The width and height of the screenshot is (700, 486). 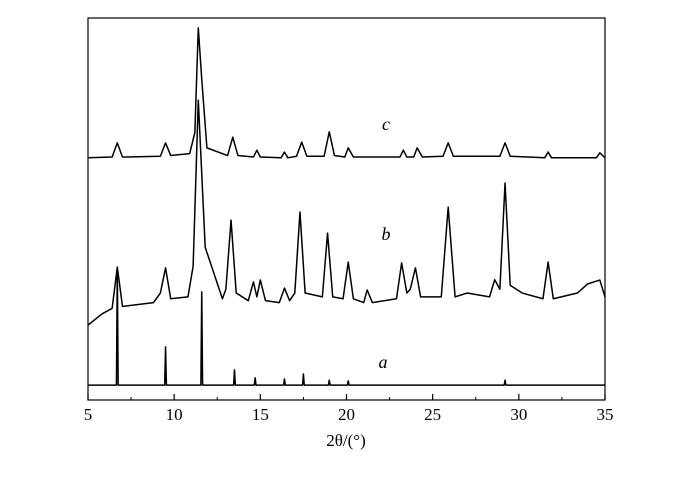 I want to click on x-tick-label: 10, so click(x=174, y=414).